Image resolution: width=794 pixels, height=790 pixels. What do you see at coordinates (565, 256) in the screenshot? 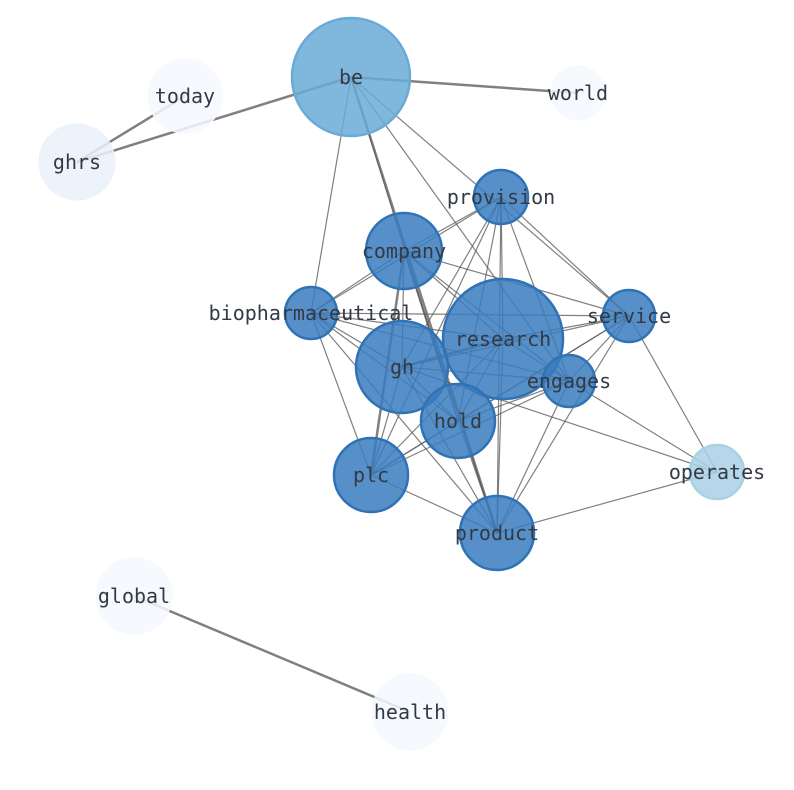
I see `edge-provision-service` at bounding box center [565, 256].